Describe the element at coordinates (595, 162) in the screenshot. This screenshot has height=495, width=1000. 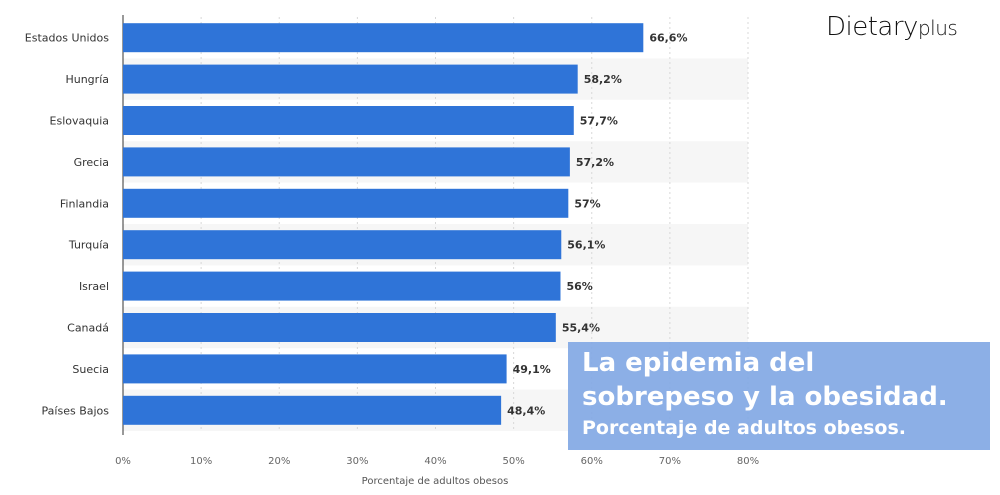
I see `data-label: 57,2%` at that location.